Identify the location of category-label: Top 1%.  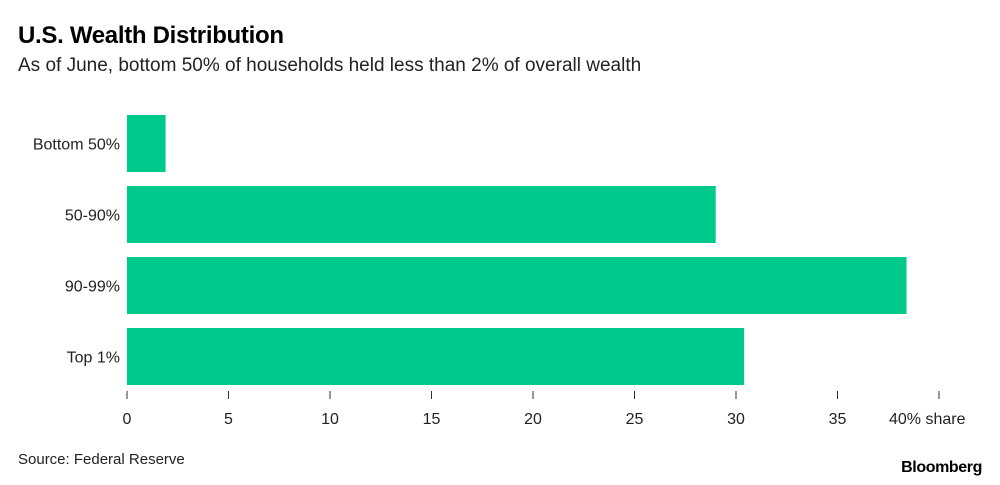
(93, 358).